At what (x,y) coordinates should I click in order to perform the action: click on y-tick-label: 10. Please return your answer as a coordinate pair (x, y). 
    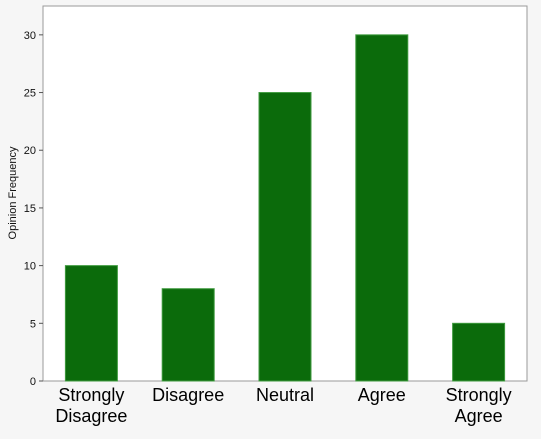
    Looking at the image, I should click on (30, 267).